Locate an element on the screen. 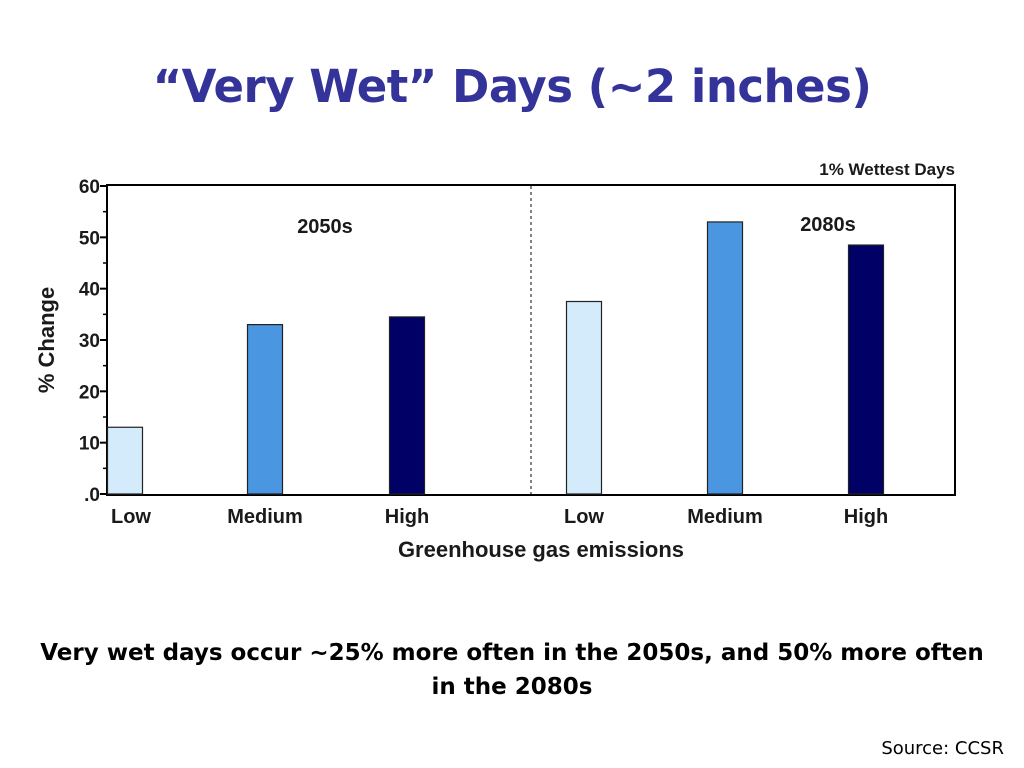  x-axis-title: Greenhouse gas emissions is located at coordinates (541, 549).